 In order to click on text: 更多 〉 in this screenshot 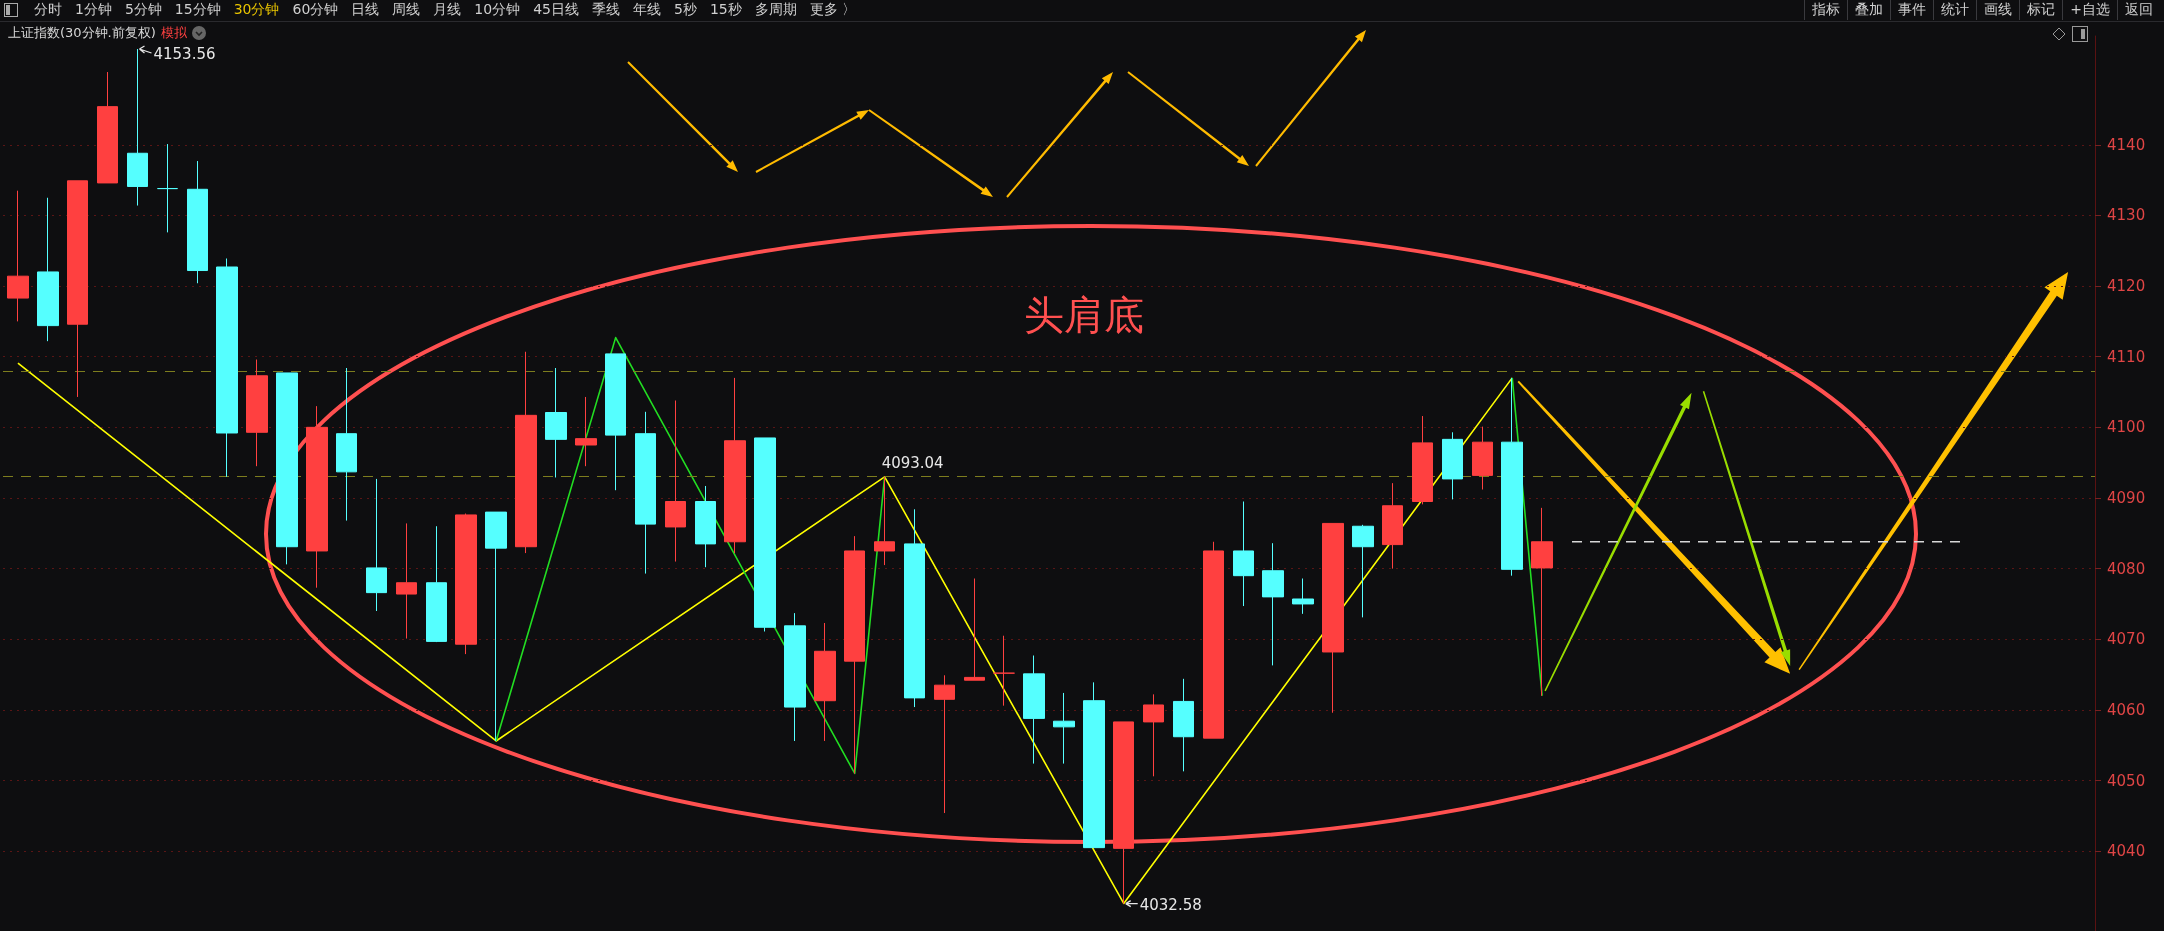, I will do `click(833, 10)`.